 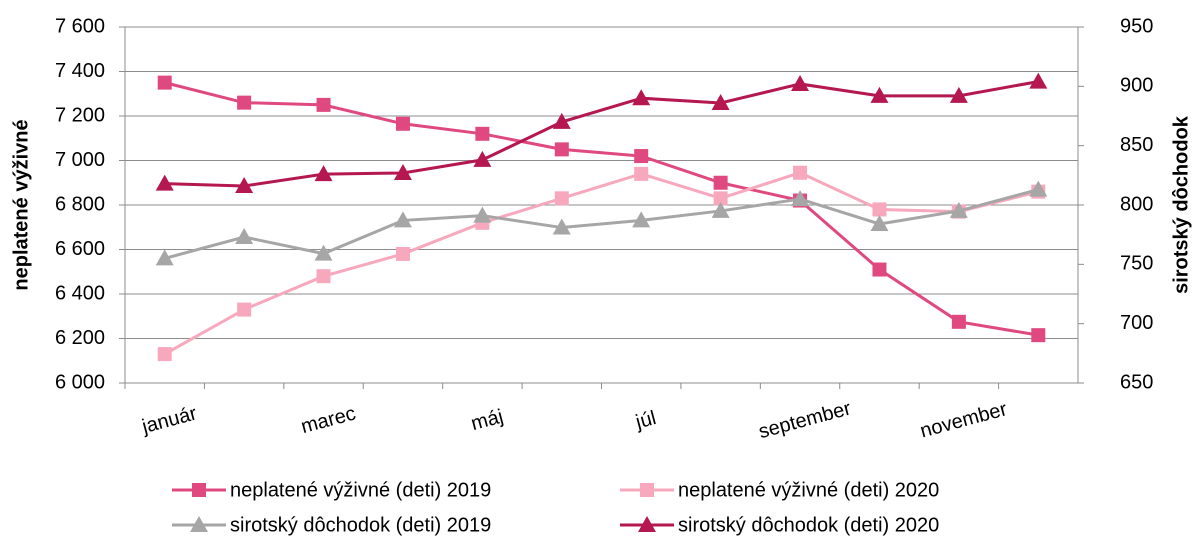 I want to click on x-tick-label: november, so click(x=964, y=420).